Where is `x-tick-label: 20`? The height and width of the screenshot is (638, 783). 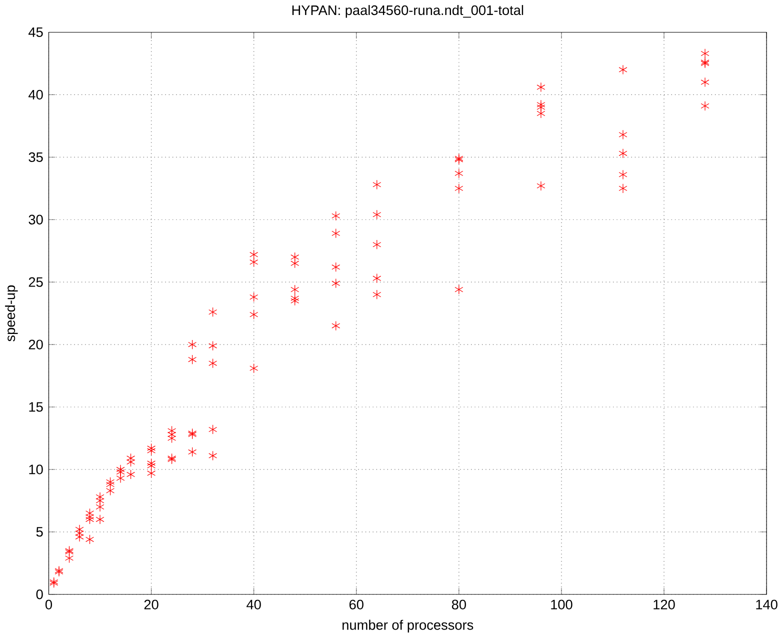
x-tick-label: 20 is located at coordinates (151, 605).